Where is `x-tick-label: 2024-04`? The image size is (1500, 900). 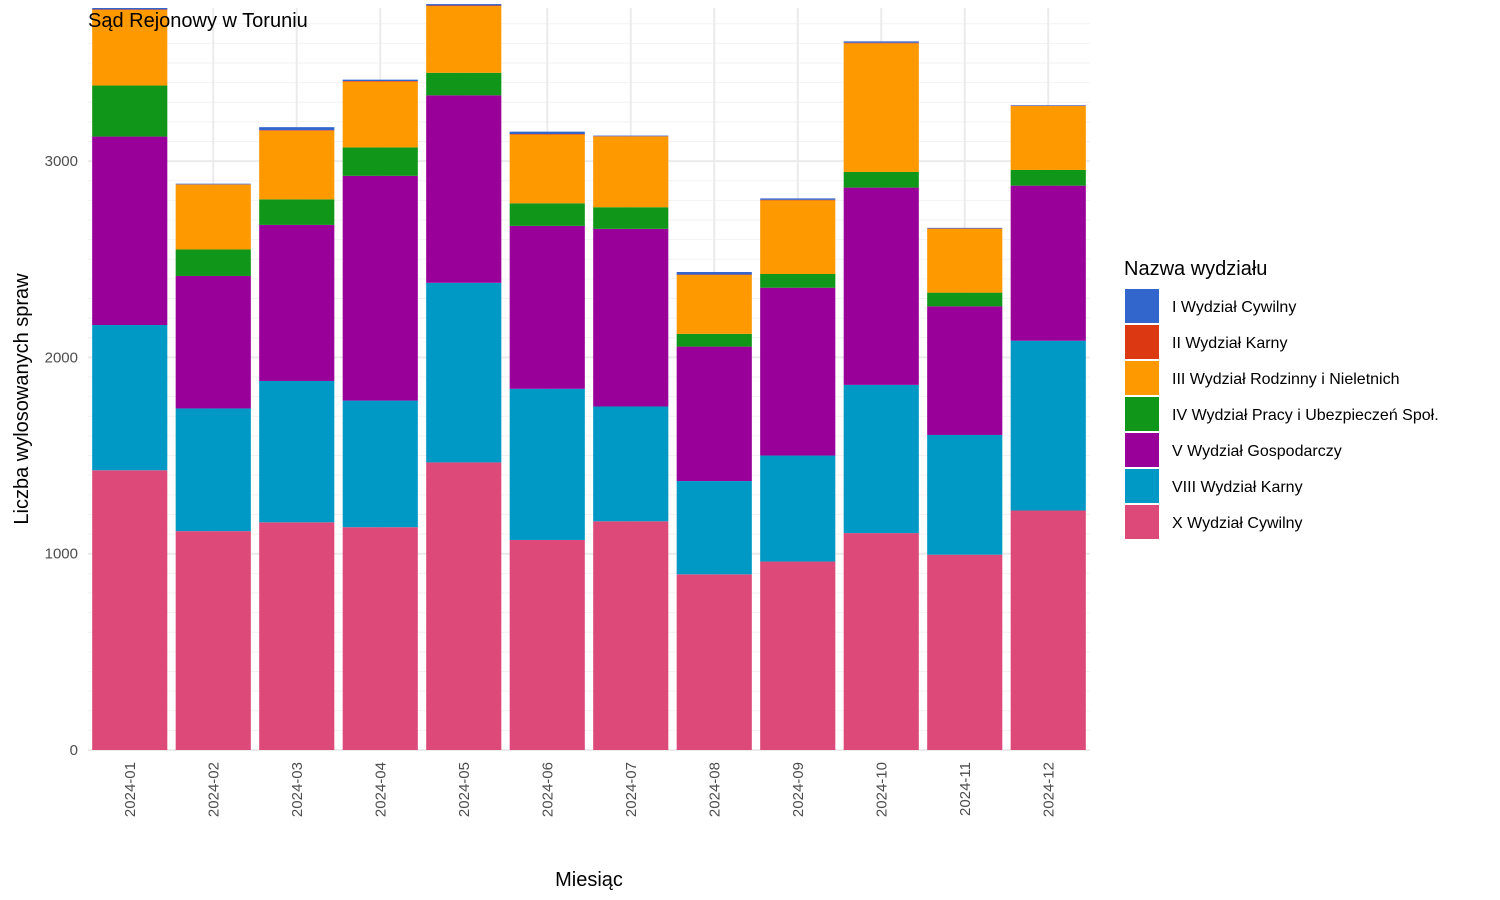 x-tick-label: 2024-04 is located at coordinates (380, 789).